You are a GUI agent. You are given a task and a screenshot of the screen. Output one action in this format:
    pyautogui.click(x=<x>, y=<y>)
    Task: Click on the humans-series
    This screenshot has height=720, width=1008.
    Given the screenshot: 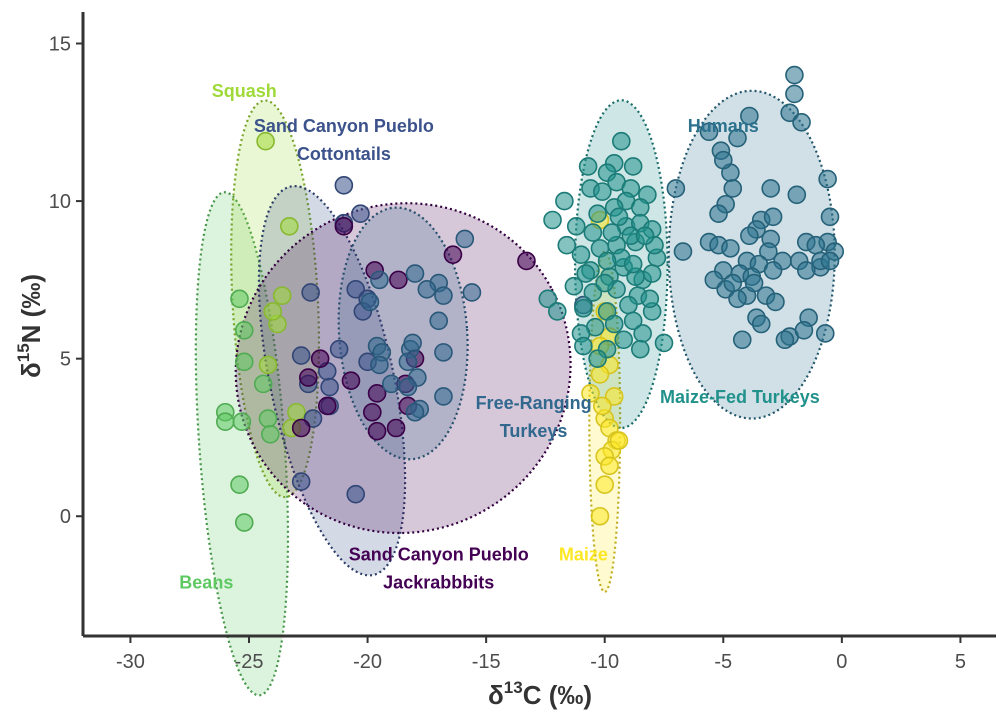 What is the action you would take?
    pyautogui.click(x=755, y=207)
    